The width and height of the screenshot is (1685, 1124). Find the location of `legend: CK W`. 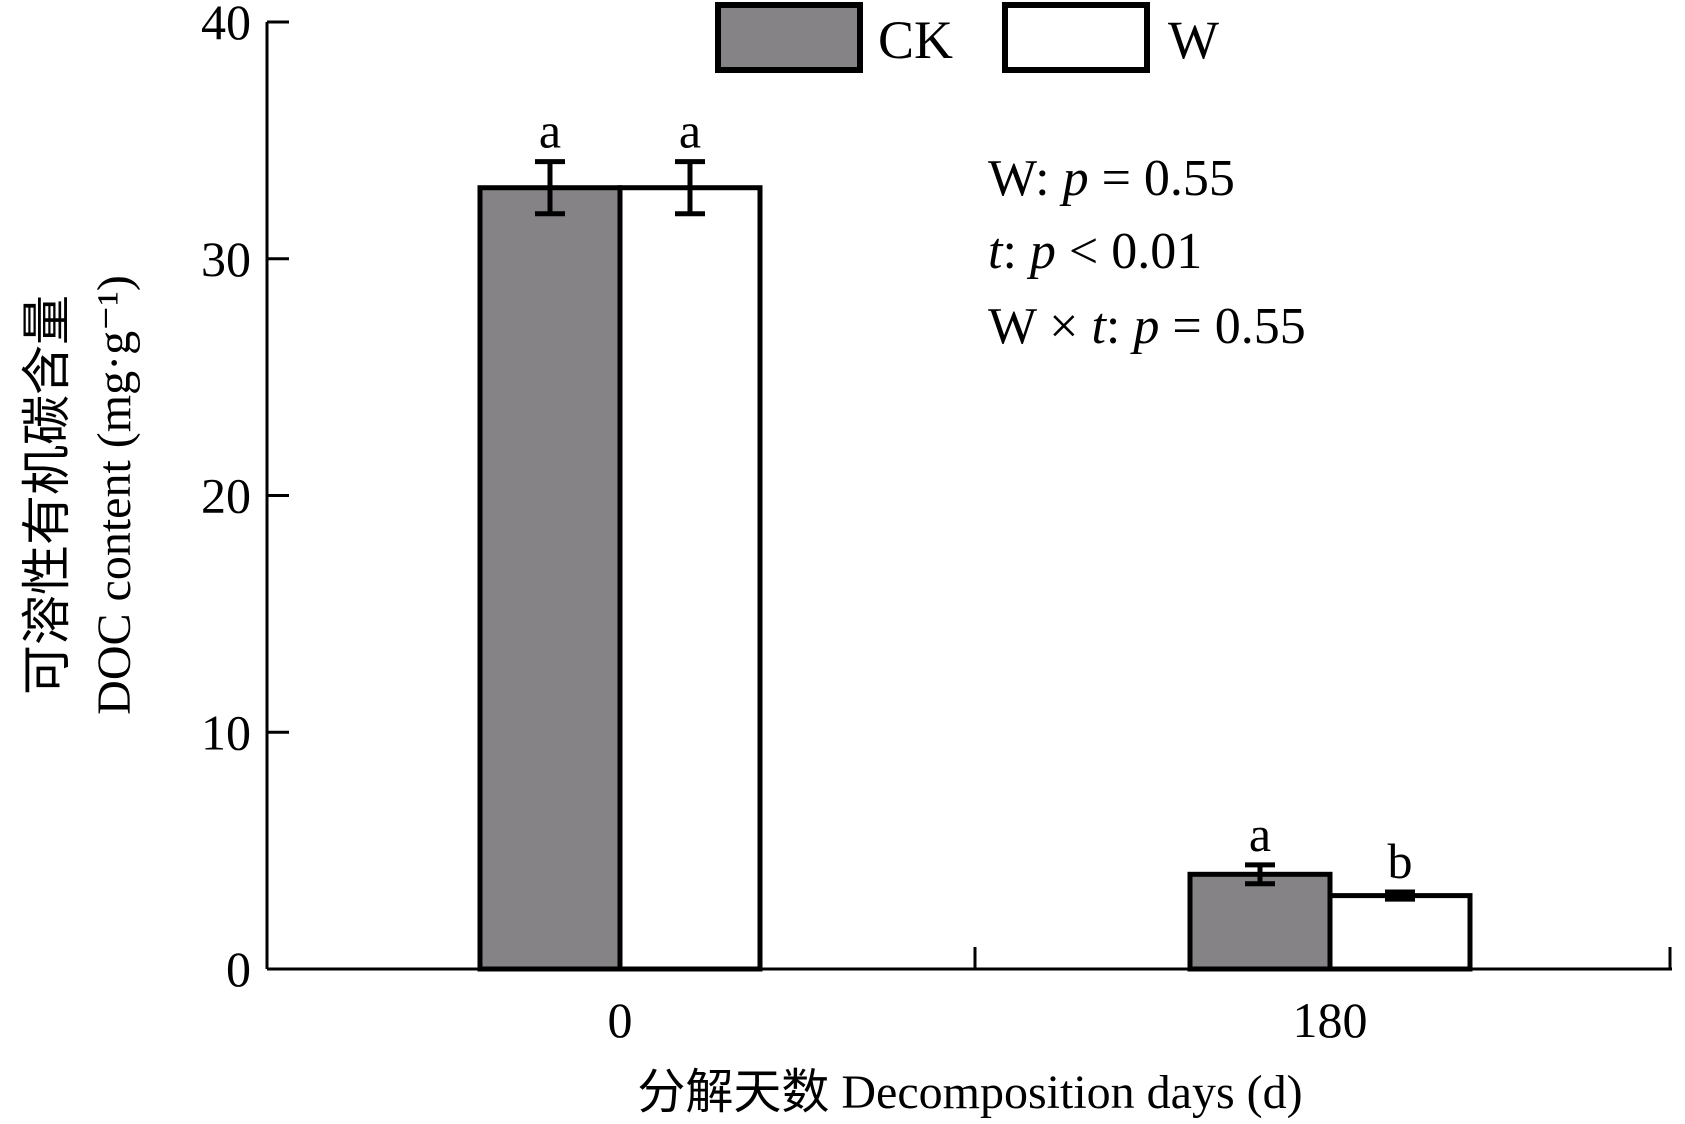

legend: CK W is located at coordinates (967, 37).